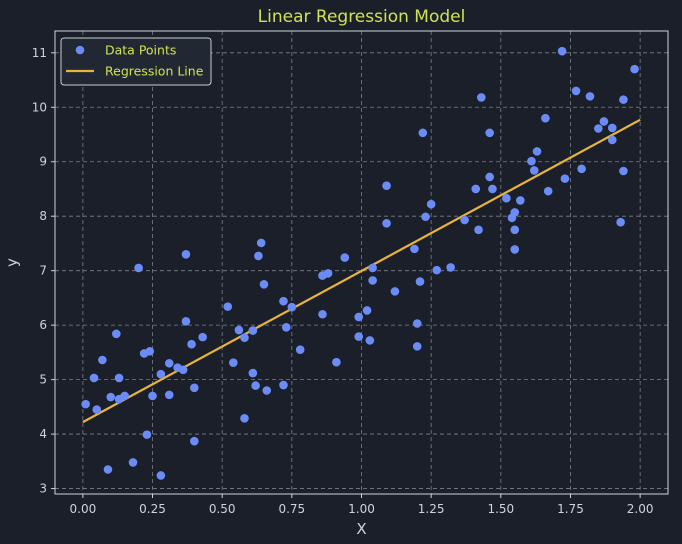  What do you see at coordinates (43, 162) in the screenshot?
I see `y-tick-label: 9` at bounding box center [43, 162].